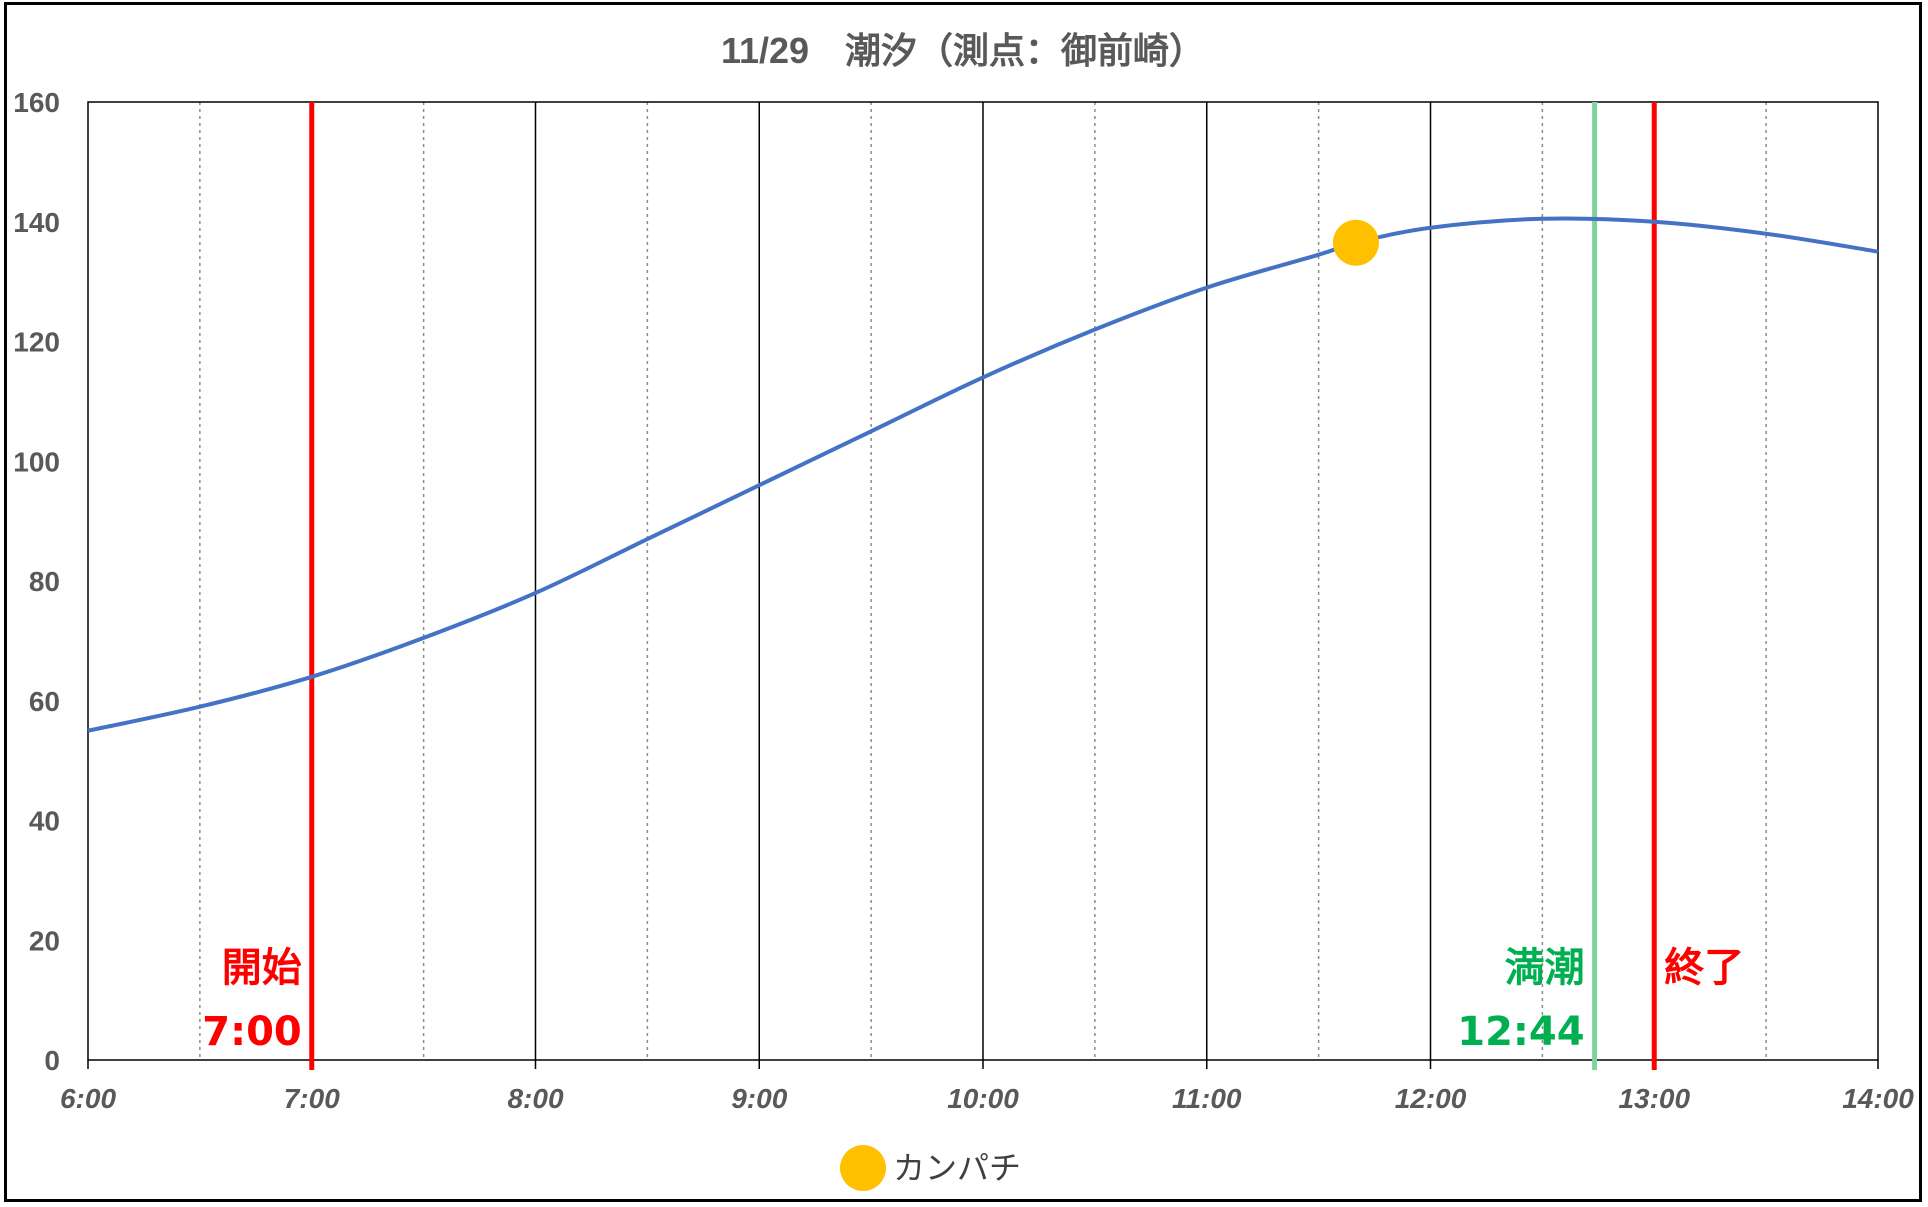 Image resolution: width=1928 pixels, height=1207 pixels. I want to click on marker-label: 終了, so click(1704, 968).